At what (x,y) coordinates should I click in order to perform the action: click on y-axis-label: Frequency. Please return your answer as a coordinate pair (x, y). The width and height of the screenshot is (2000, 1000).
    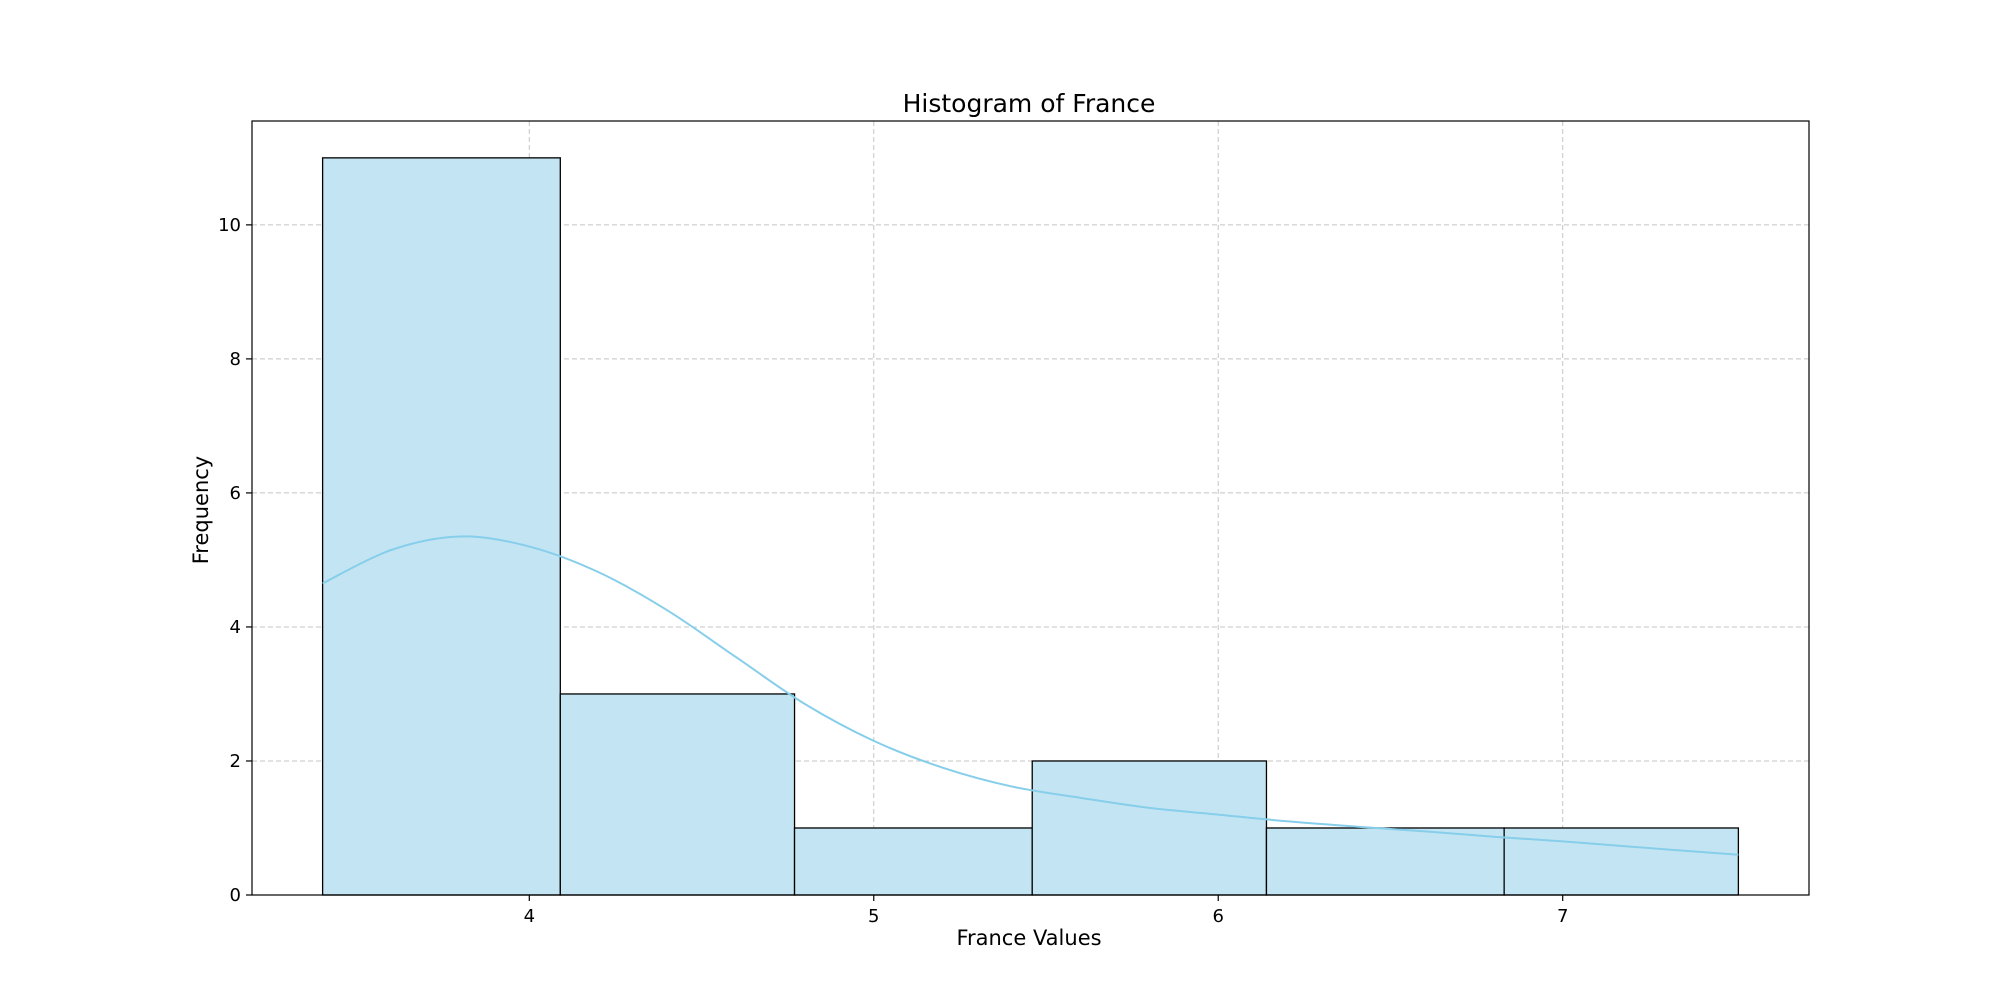
    Looking at the image, I should click on (201, 510).